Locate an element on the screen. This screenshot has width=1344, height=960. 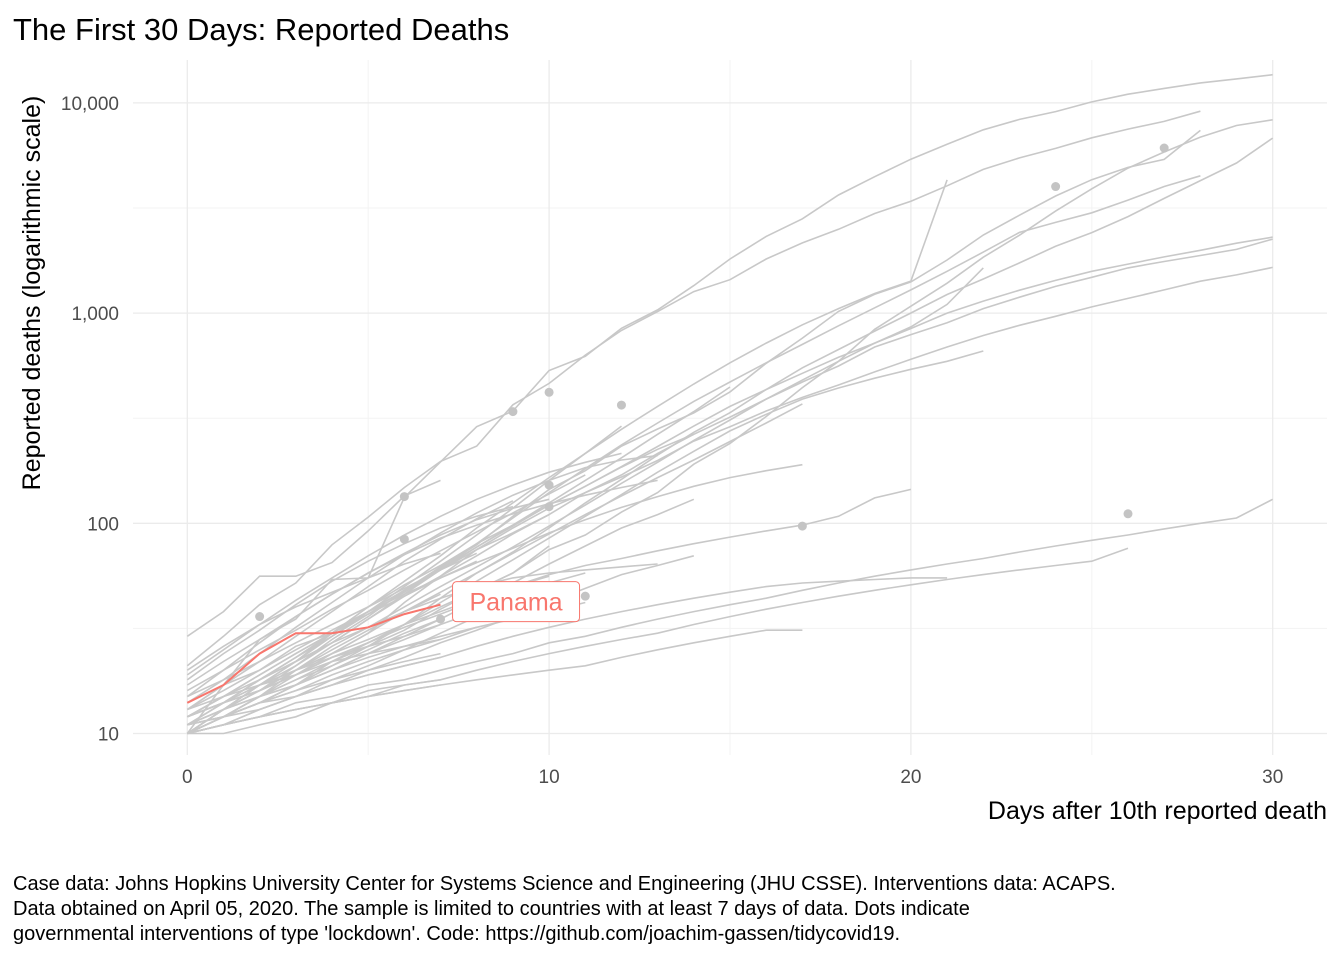
x-tick-labels: 0 10 20 30 is located at coordinates (732, 777).